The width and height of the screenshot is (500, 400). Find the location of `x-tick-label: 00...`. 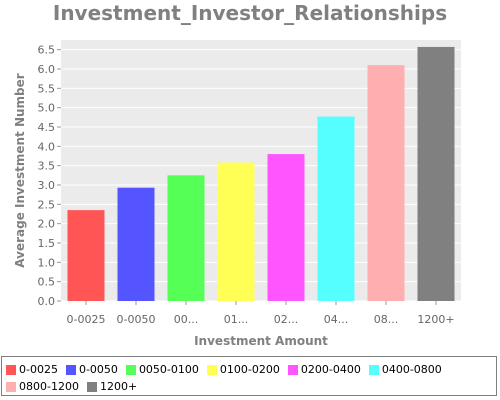

x-tick-label: 00... is located at coordinates (186, 319).